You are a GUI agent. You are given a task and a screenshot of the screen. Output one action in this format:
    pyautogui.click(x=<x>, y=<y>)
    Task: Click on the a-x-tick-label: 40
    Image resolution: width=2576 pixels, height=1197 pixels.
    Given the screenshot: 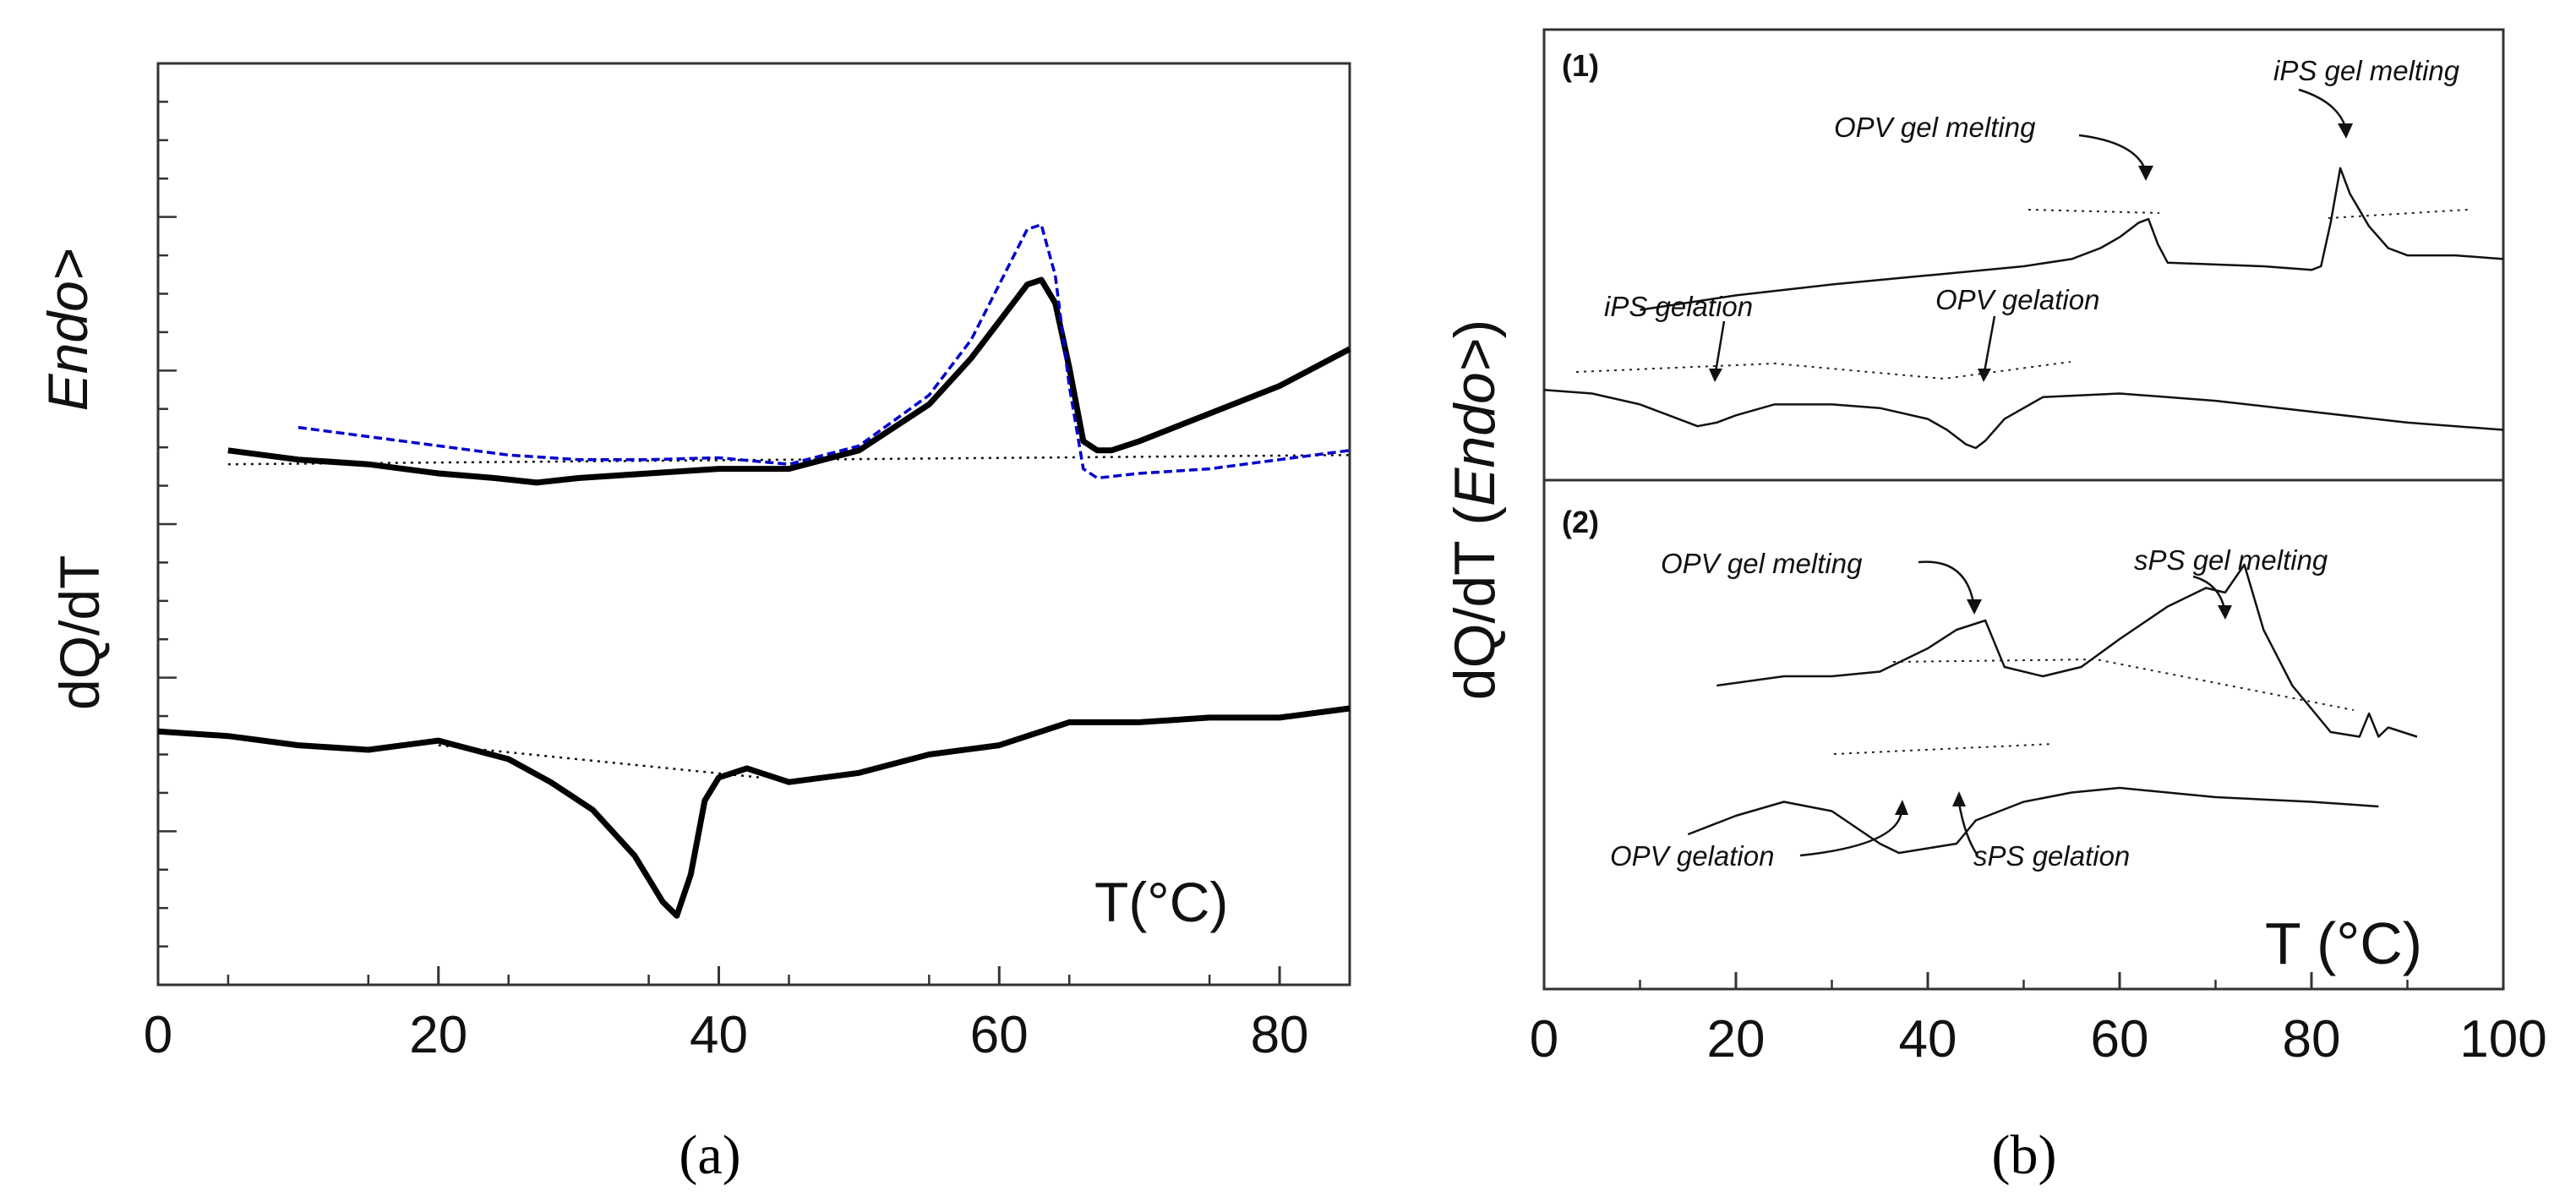 What is the action you would take?
    pyautogui.click(x=719, y=1035)
    